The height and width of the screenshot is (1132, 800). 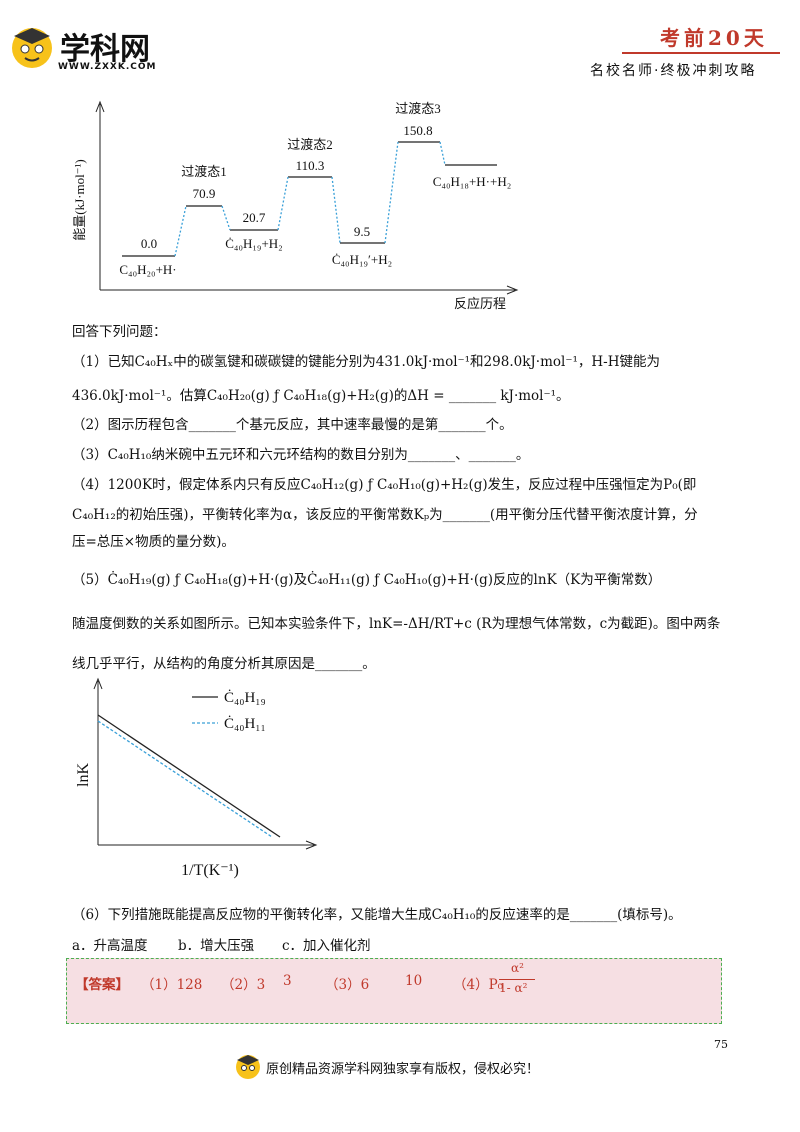 I want to click on header-tag: 考前20天, so click(x=714, y=38).